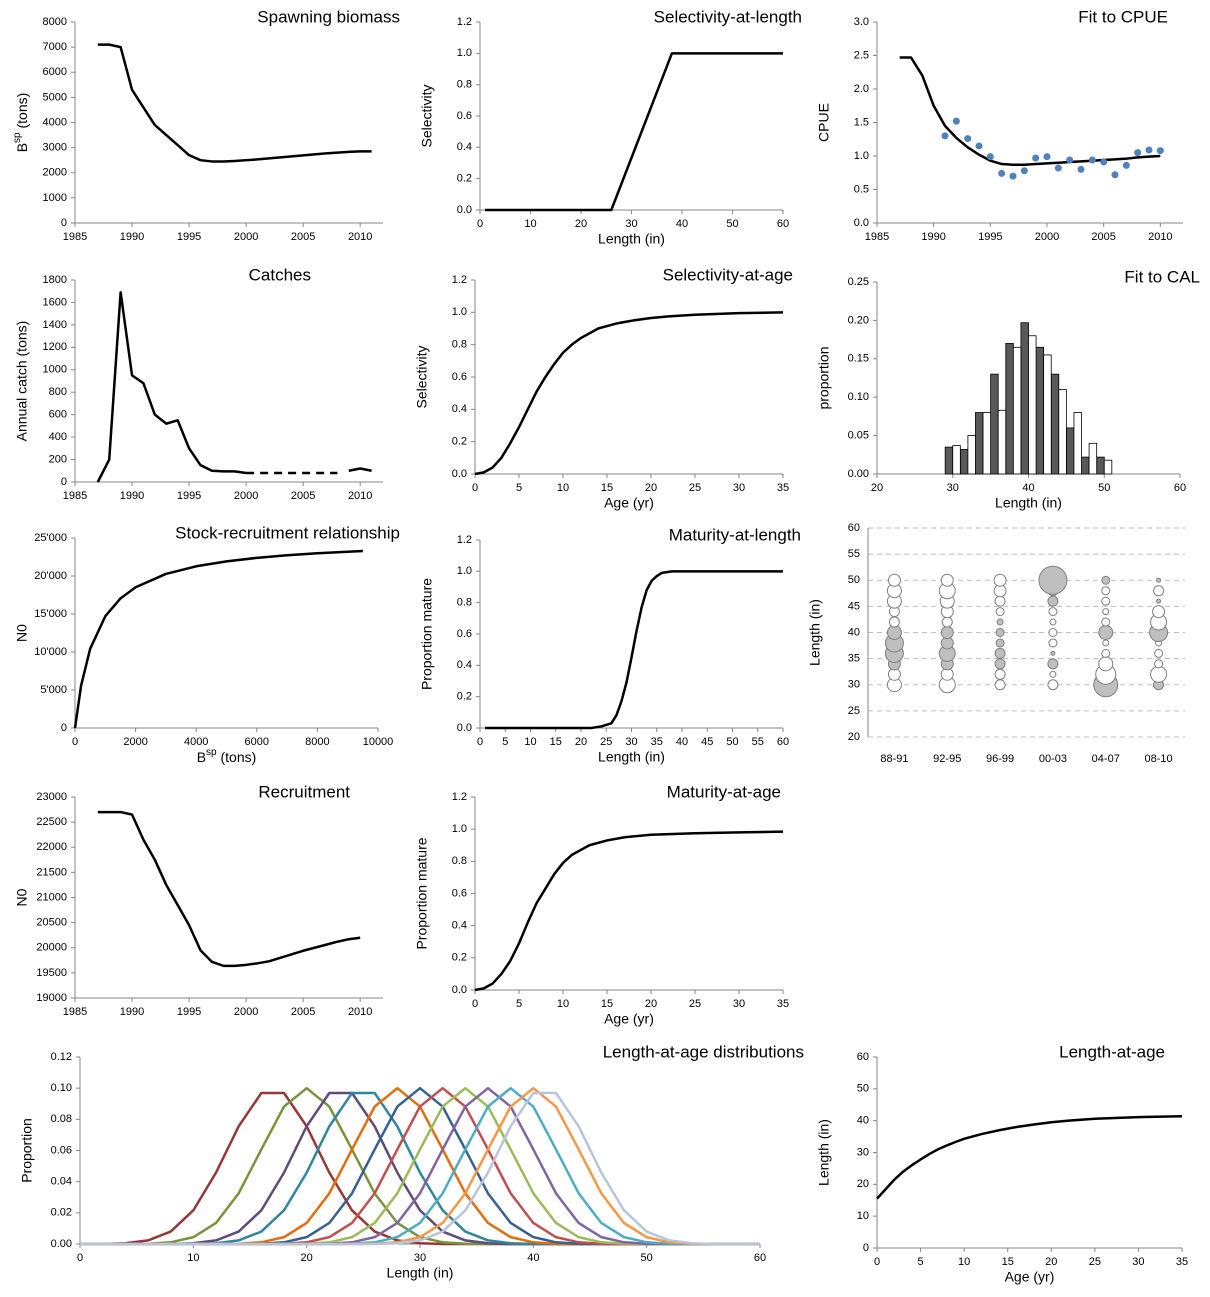  What do you see at coordinates (51, 797) in the screenshot?
I see `y-tick-label: 23000` at bounding box center [51, 797].